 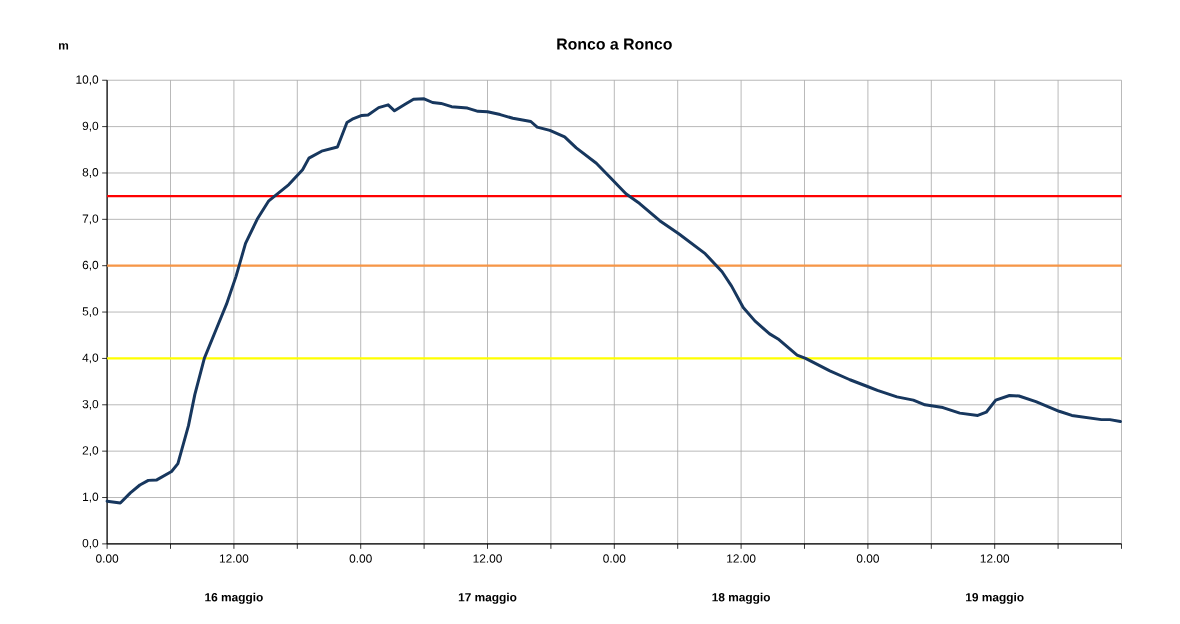 What do you see at coordinates (90, 126) in the screenshot?
I see `y-tick-label: 9,0` at bounding box center [90, 126].